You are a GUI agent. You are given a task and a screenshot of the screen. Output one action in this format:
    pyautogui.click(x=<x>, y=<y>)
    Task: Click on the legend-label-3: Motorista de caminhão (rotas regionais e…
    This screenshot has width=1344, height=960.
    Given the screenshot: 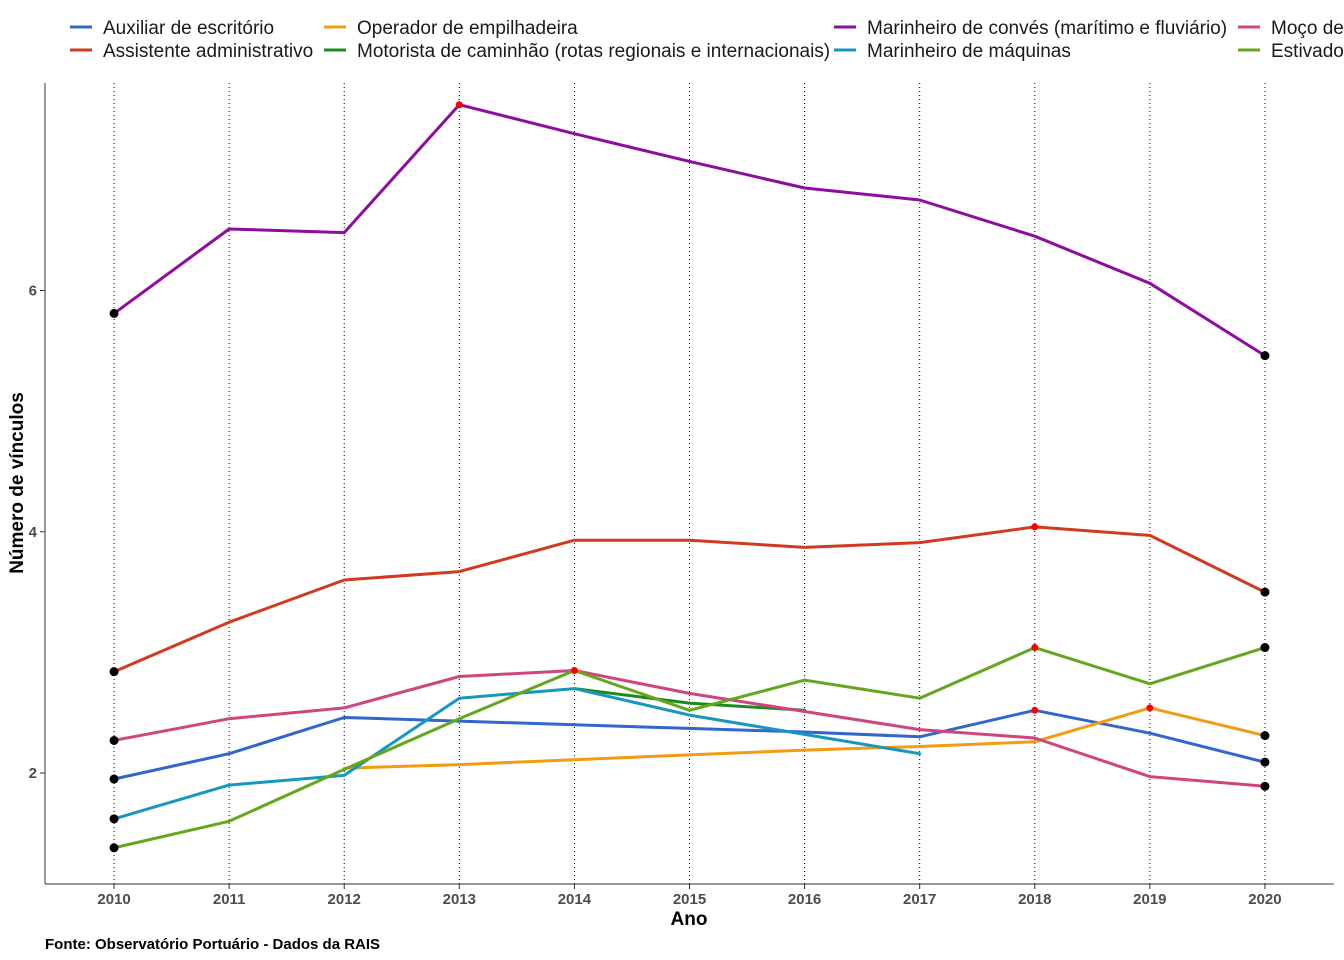 What is the action you would take?
    pyautogui.click(x=593, y=51)
    